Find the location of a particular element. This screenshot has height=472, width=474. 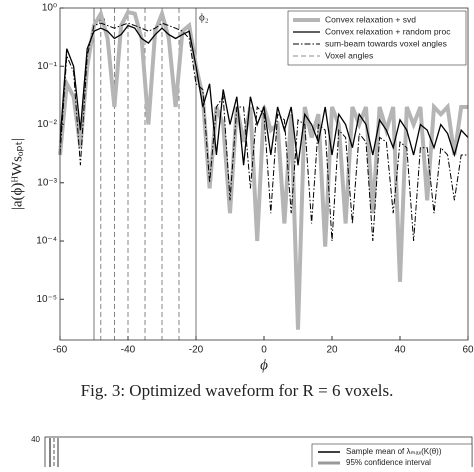

legend-label: sum-beam towards voxel angles is located at coordinates (386, 43).